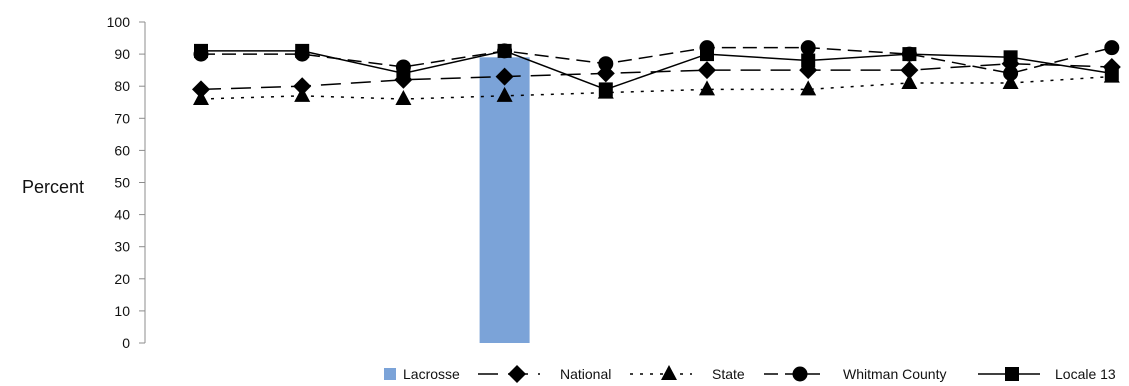 The width and height of the screenshot is (1129, 386). Describe the element at coordinates (544, 374) in the screenshot. I see `legend-item-national: National` at that location.